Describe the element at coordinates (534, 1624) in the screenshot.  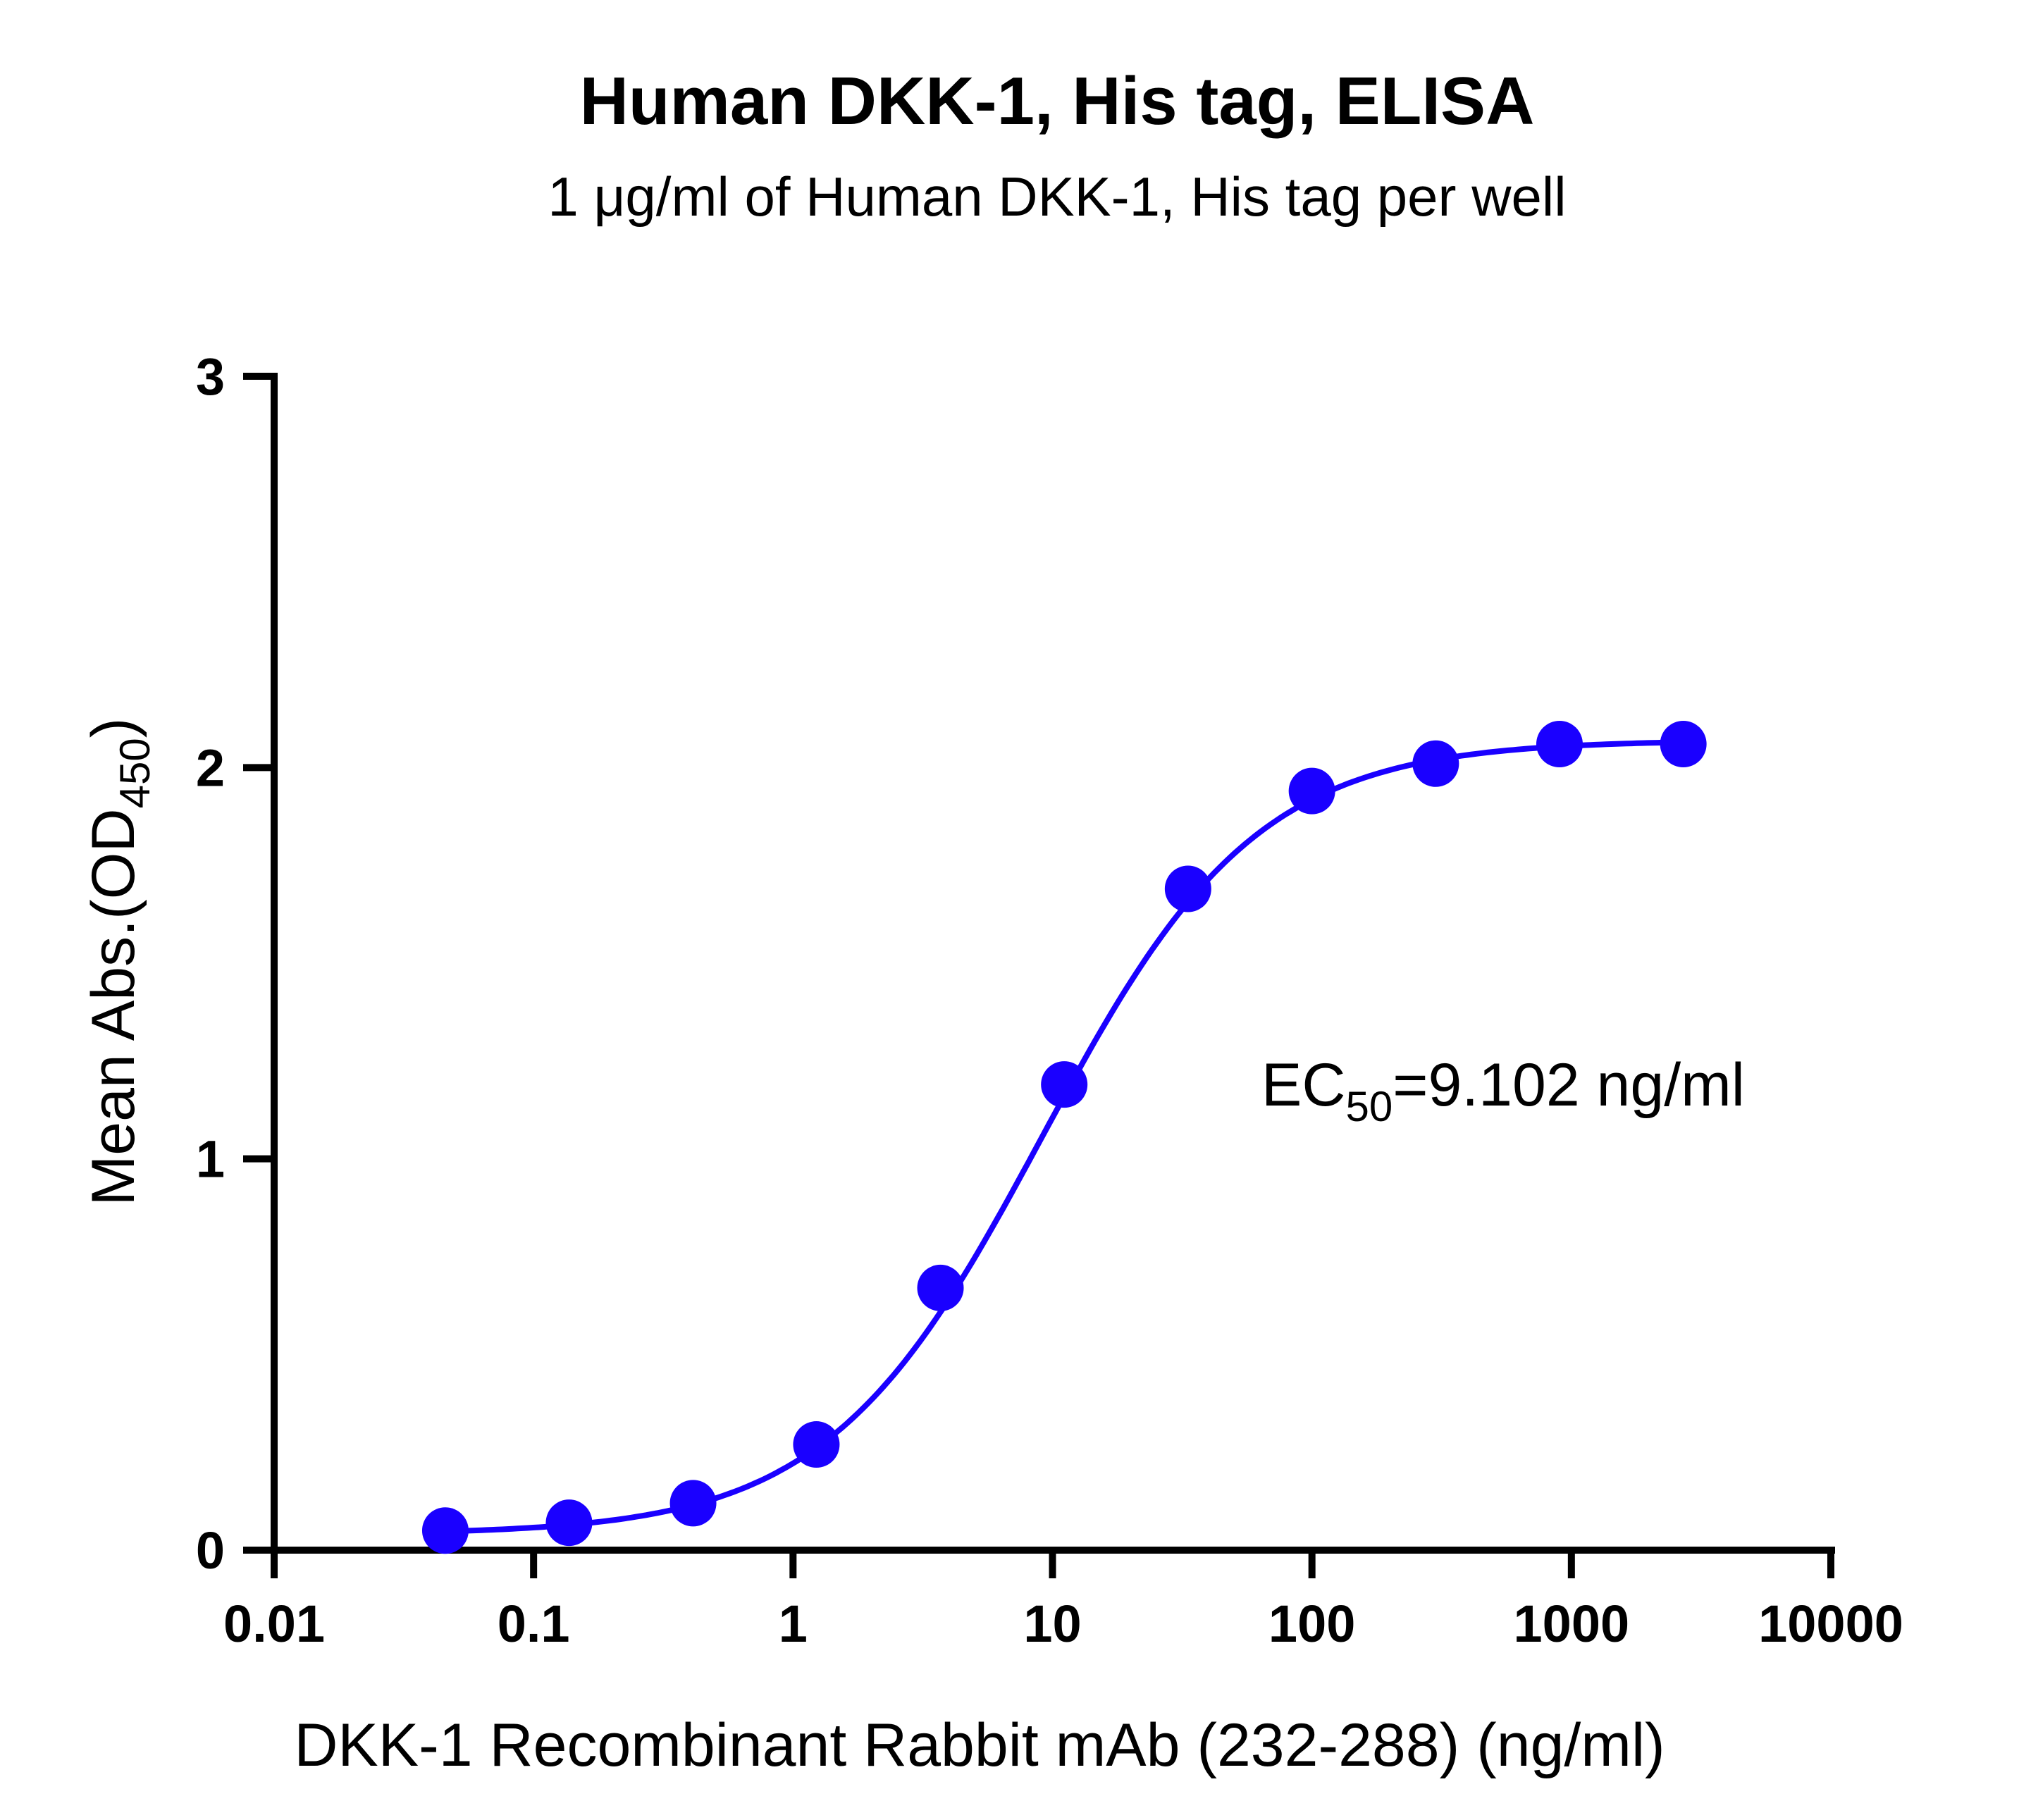
I see `x-tick-label: 0.1` at that location.